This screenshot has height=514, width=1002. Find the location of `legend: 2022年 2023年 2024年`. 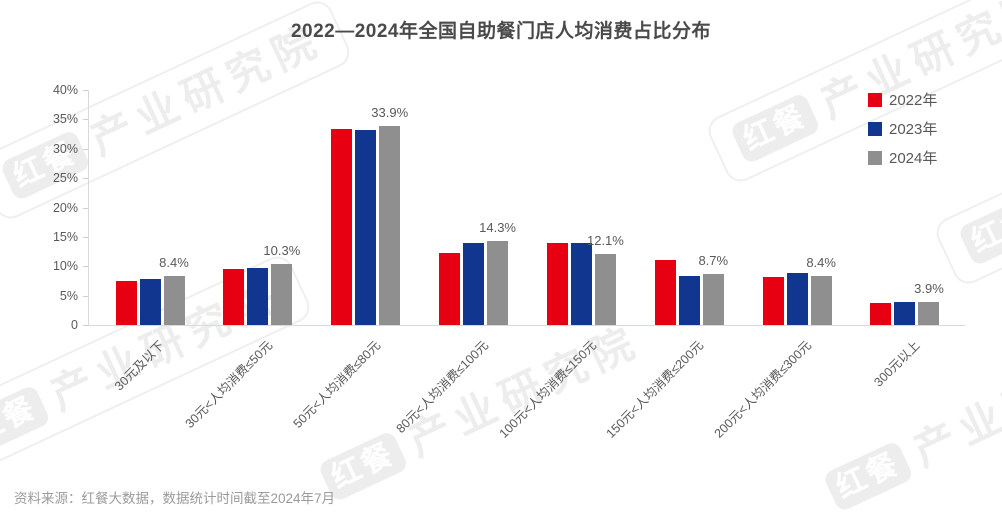

legend: 2022年 2023年 2024年 is located at coordinates (902, 135).